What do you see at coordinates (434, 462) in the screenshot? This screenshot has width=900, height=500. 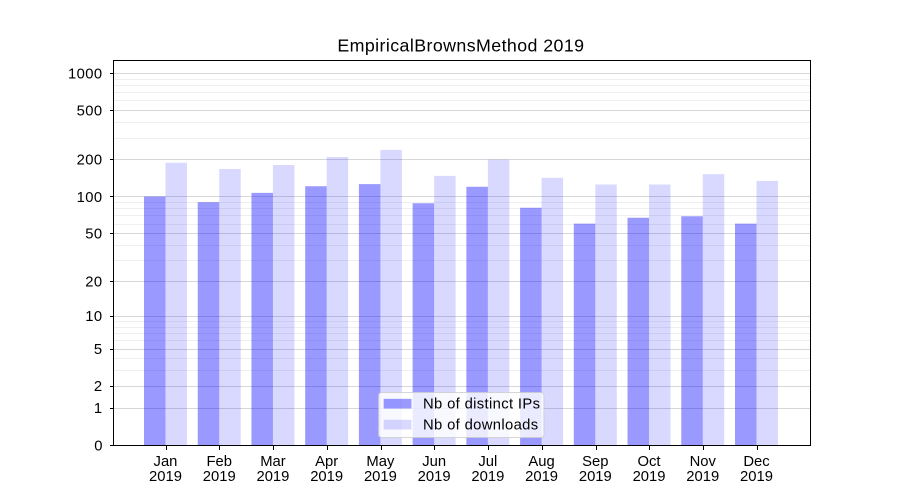 I see `svg-text: Jun` at bounding box center [434, 462].